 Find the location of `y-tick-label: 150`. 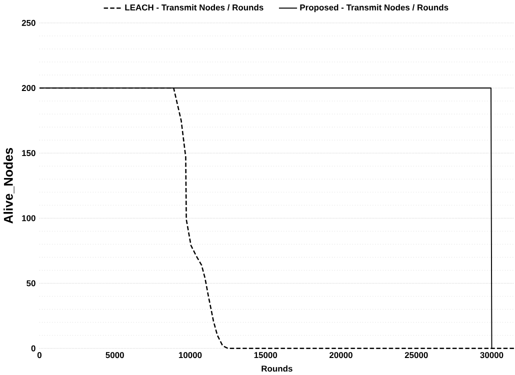

y-tick-label: 150 is located at coordinates (29, 153).